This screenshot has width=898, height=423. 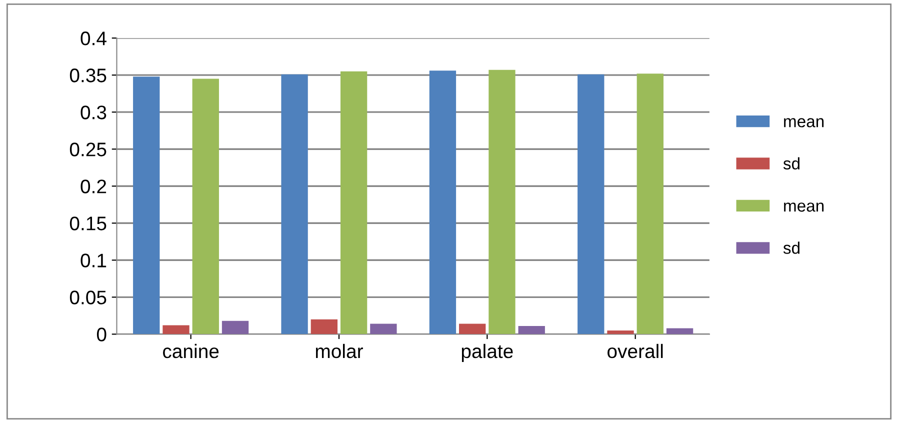 What do you see at coordinates (88, 75) in the screenshot?
I see `y-tick-label: 0.35` at bounding box center [88, 75].